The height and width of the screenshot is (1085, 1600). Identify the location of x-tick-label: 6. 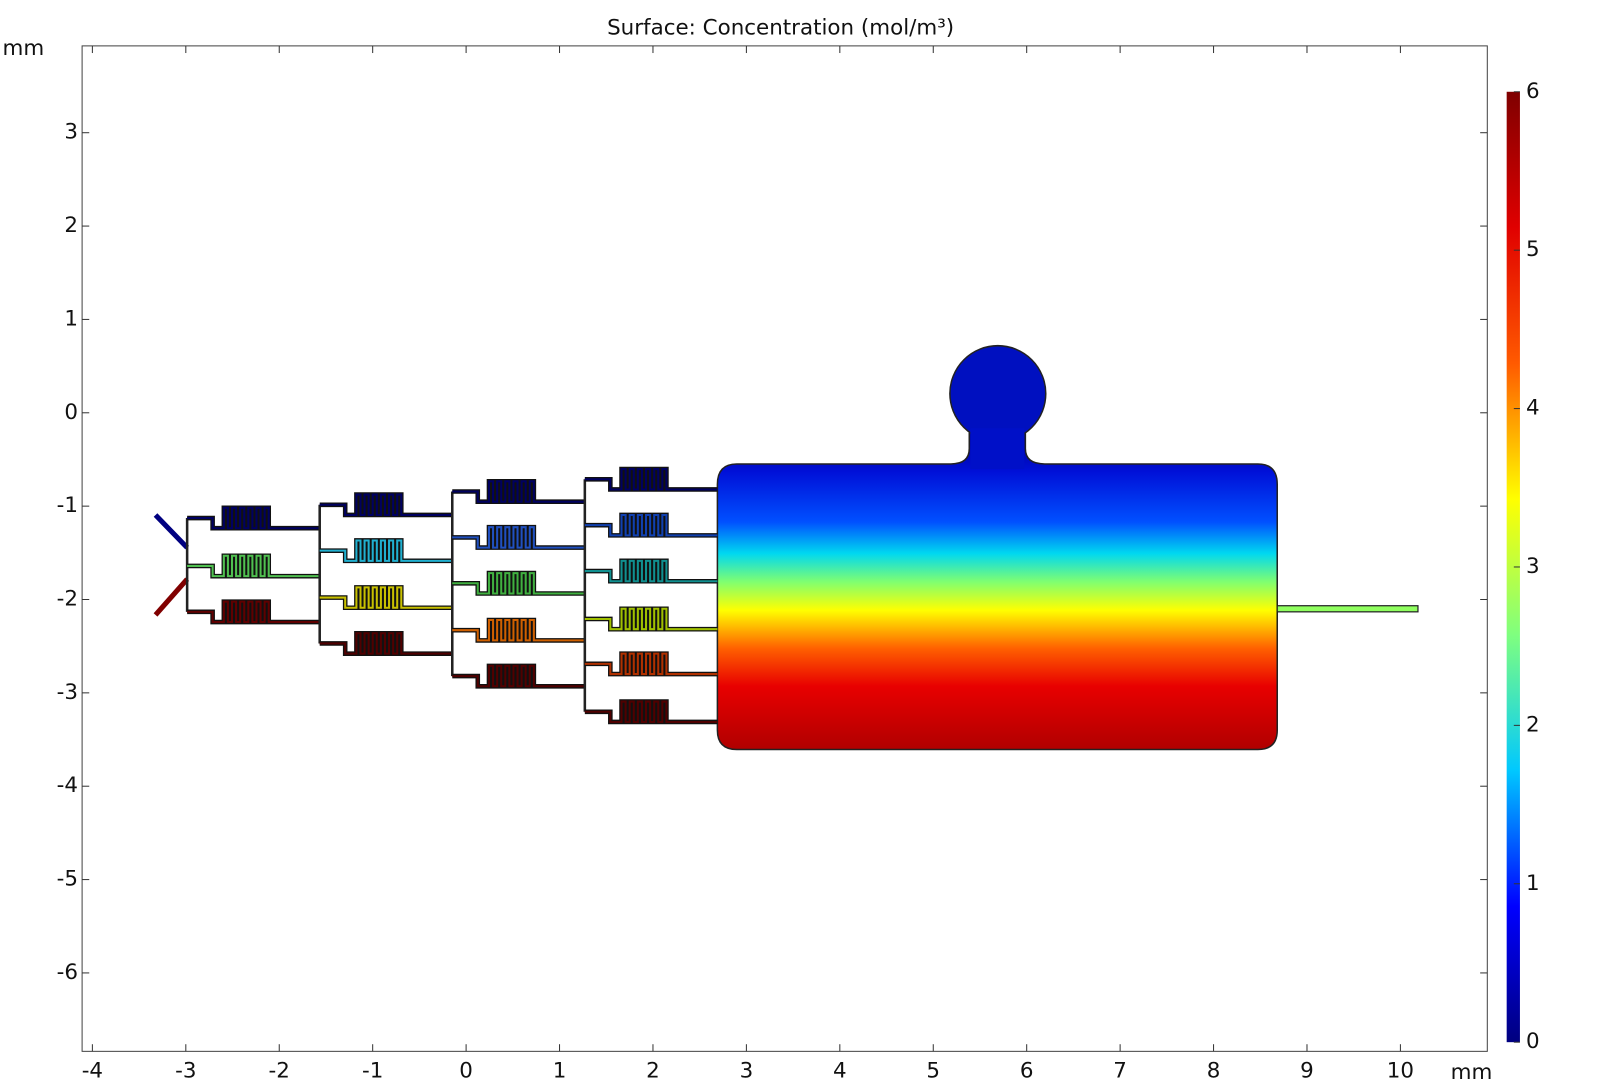
(1027, 1071).